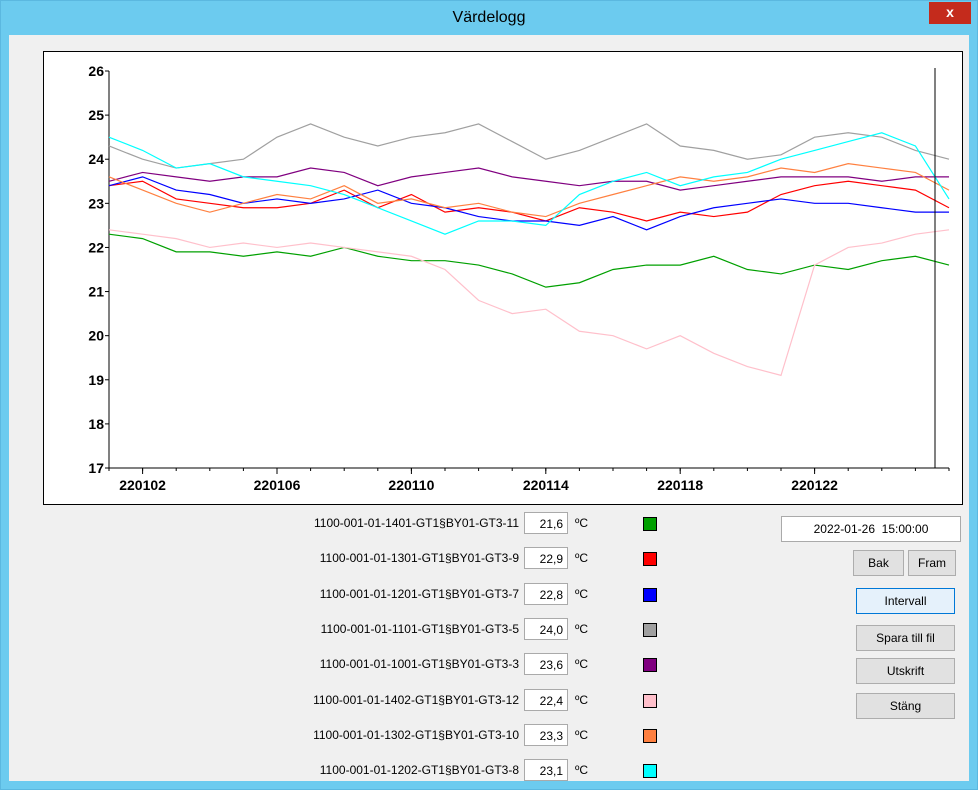 The image size is (978, 790). I want to click on x-tick-label: 220106, so click(277, 485).